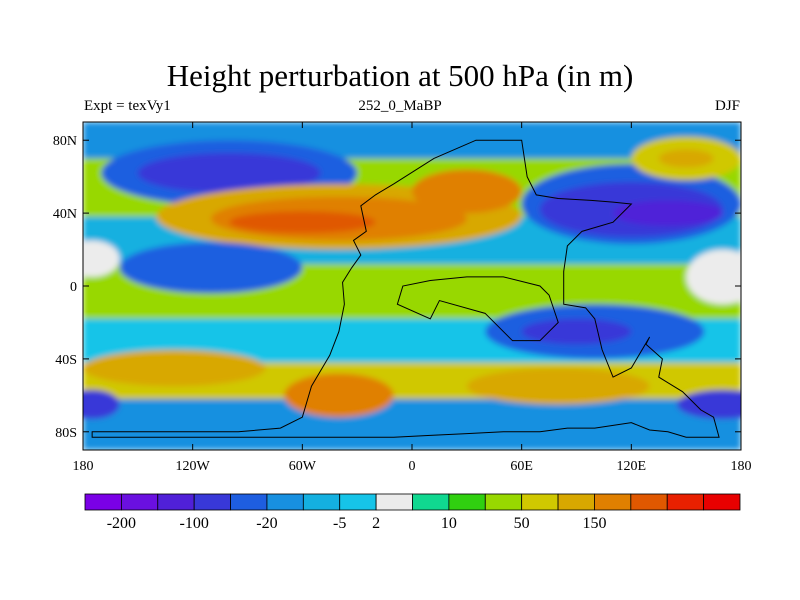  I want to click on neutral-wpac, so click(713, 277).